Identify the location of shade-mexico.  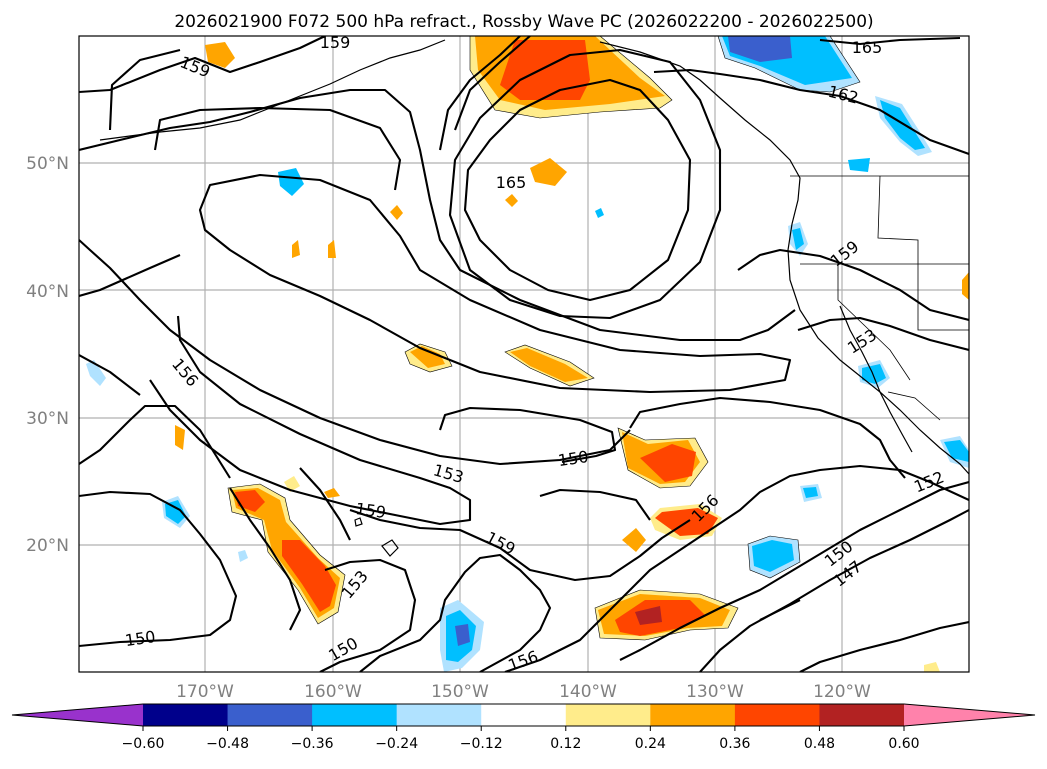
(956, 451).